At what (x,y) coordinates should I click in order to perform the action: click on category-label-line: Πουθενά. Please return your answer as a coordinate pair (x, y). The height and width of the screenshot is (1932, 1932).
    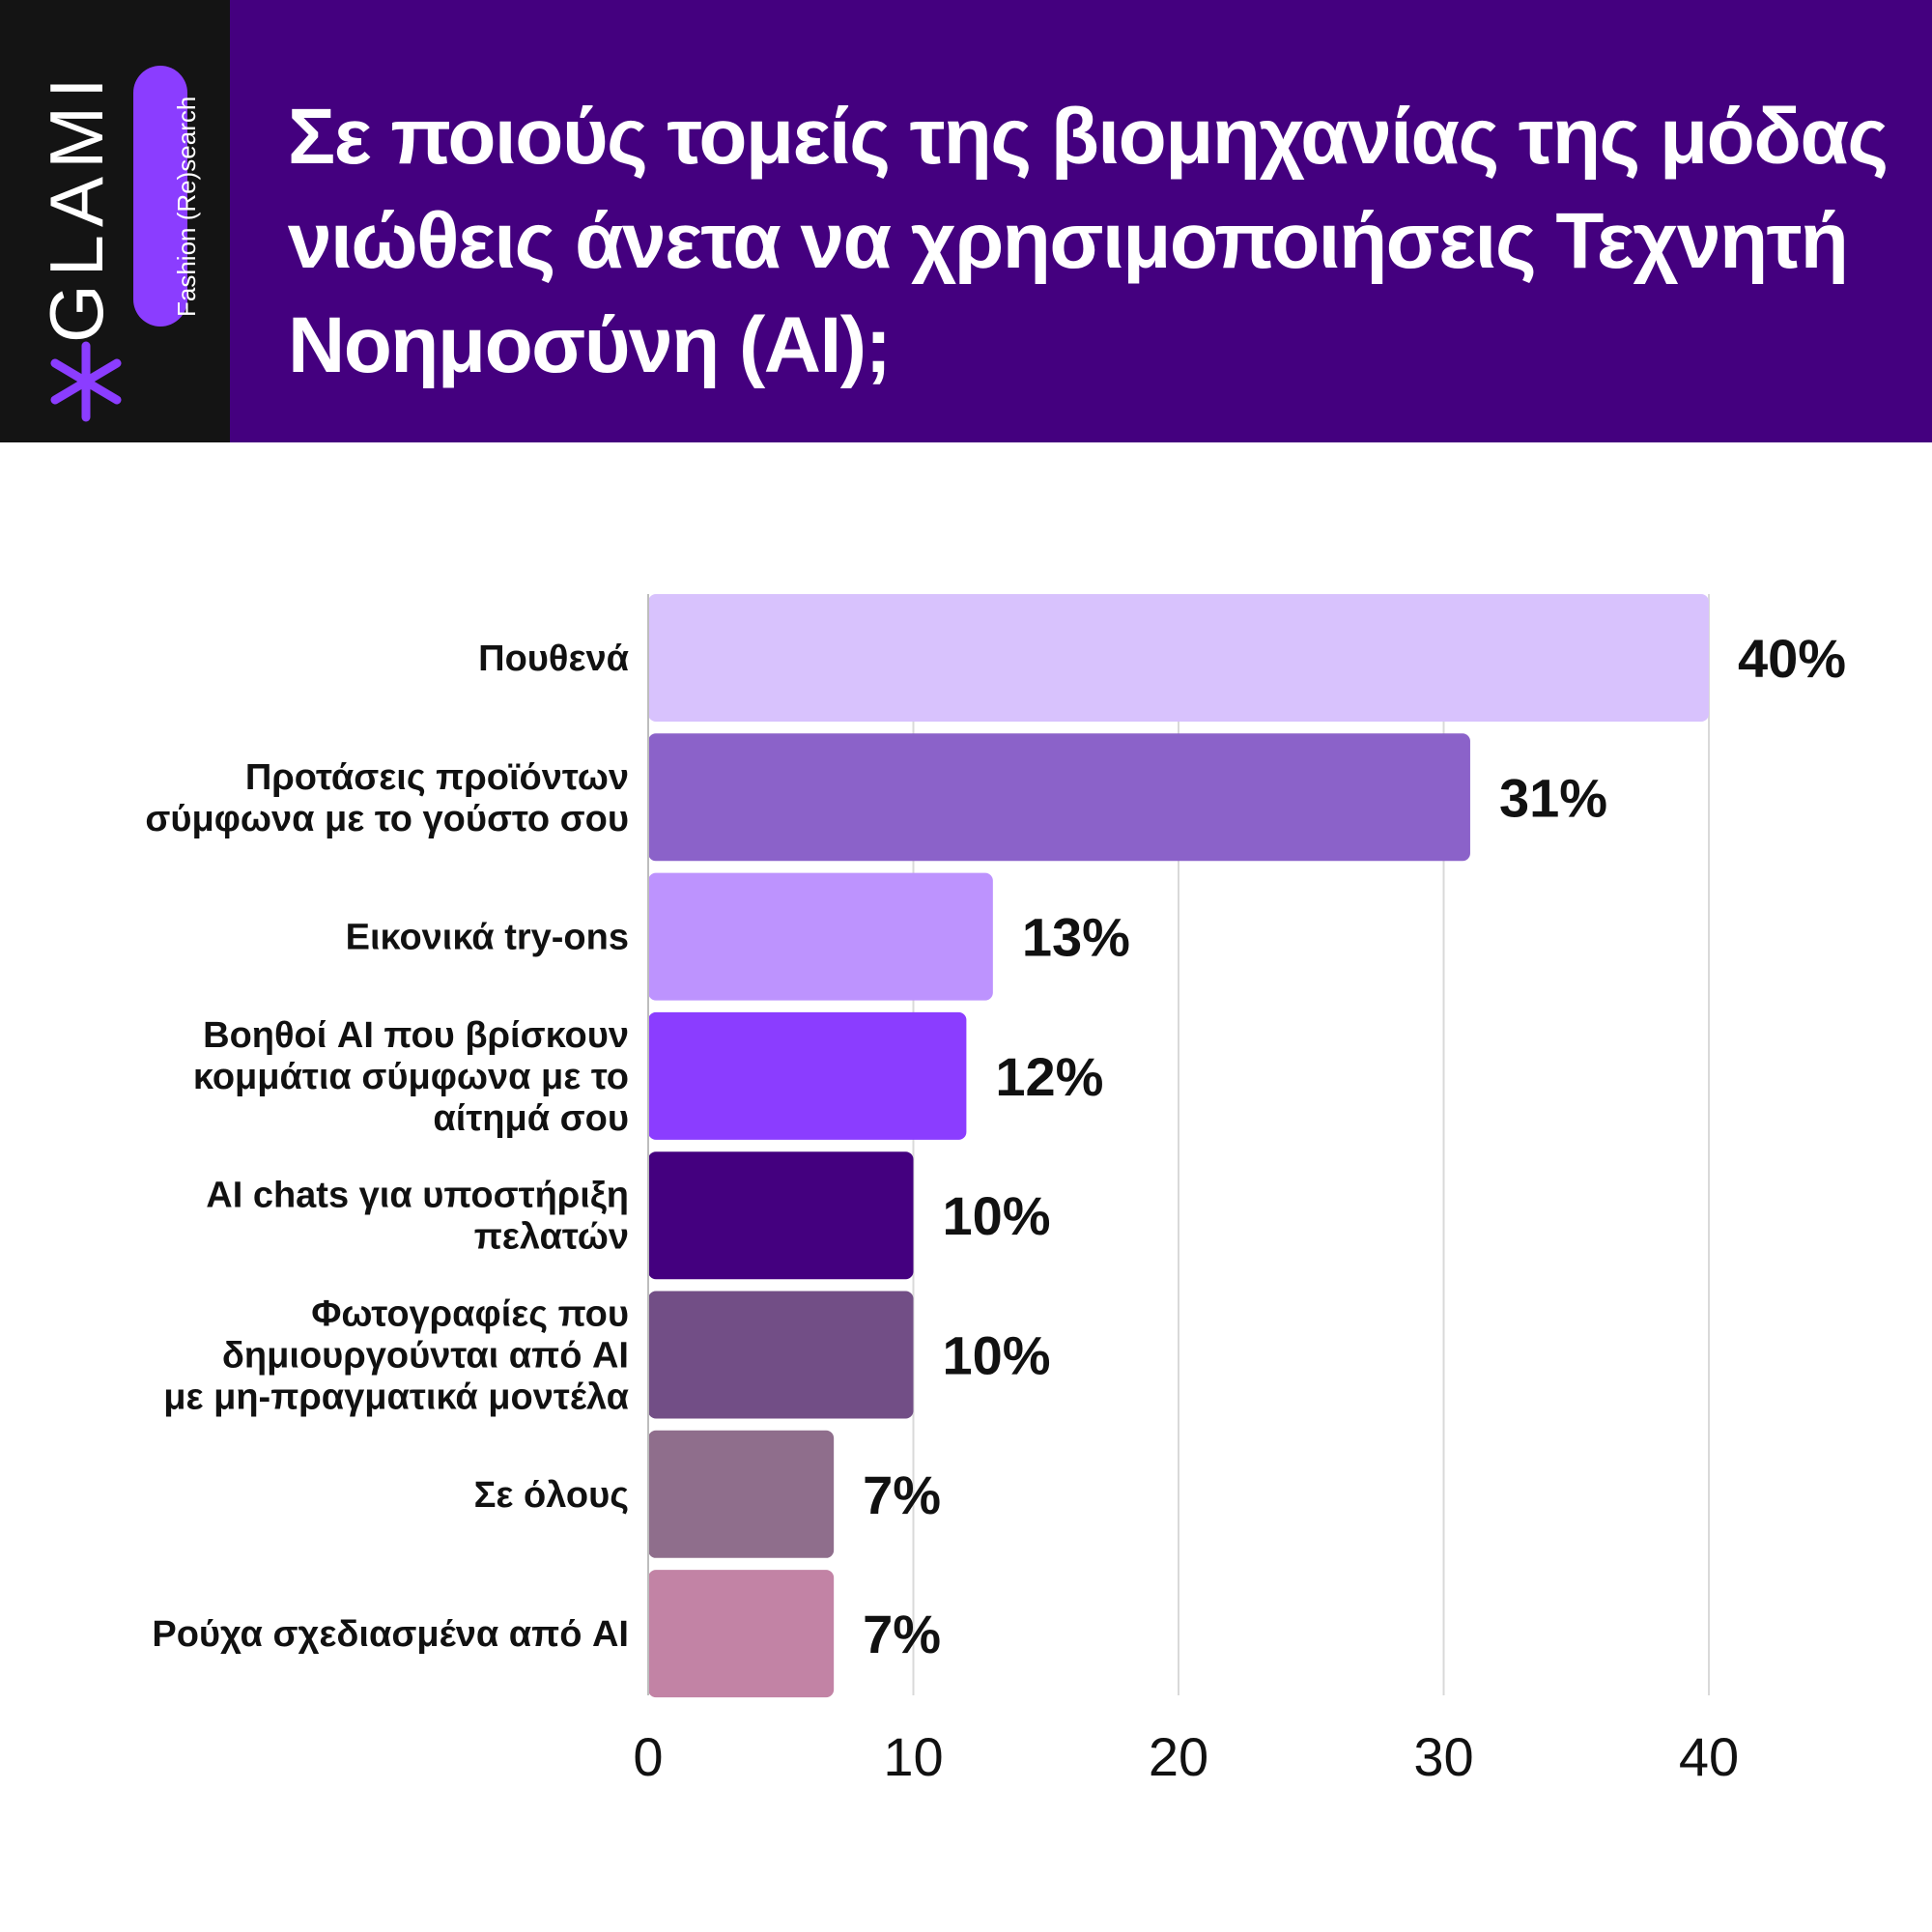
    Looking at the image, I should click on (553, 659).